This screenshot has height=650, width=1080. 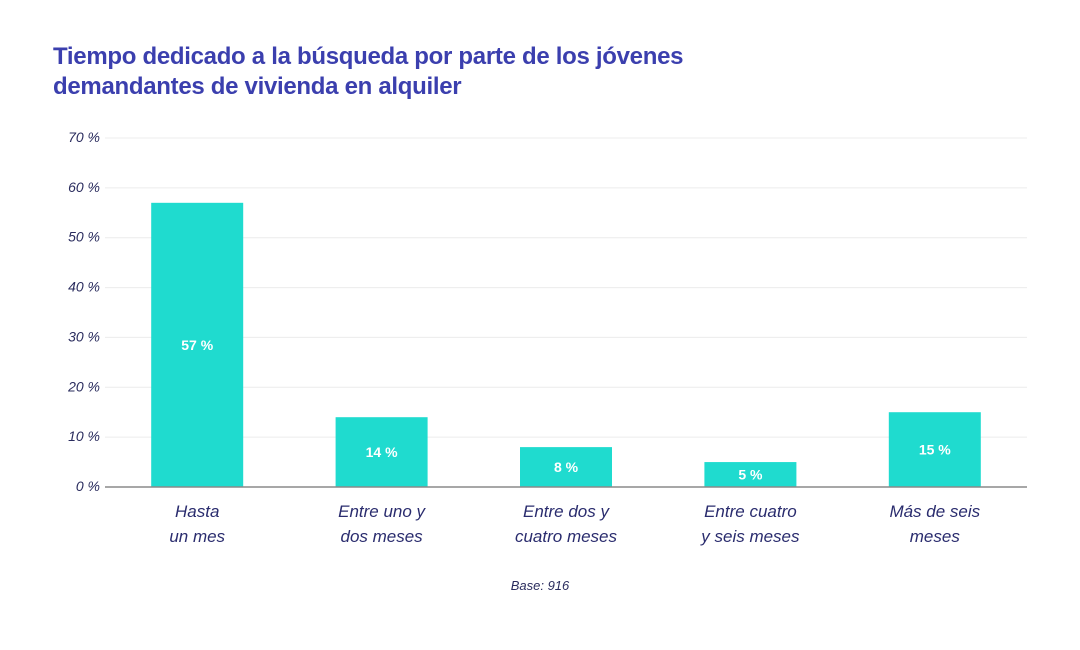 What do you see at coordinates (84, 287) in the screenshot?
I see `y-tick-label: 40 %` at bounding box center [84, 287].